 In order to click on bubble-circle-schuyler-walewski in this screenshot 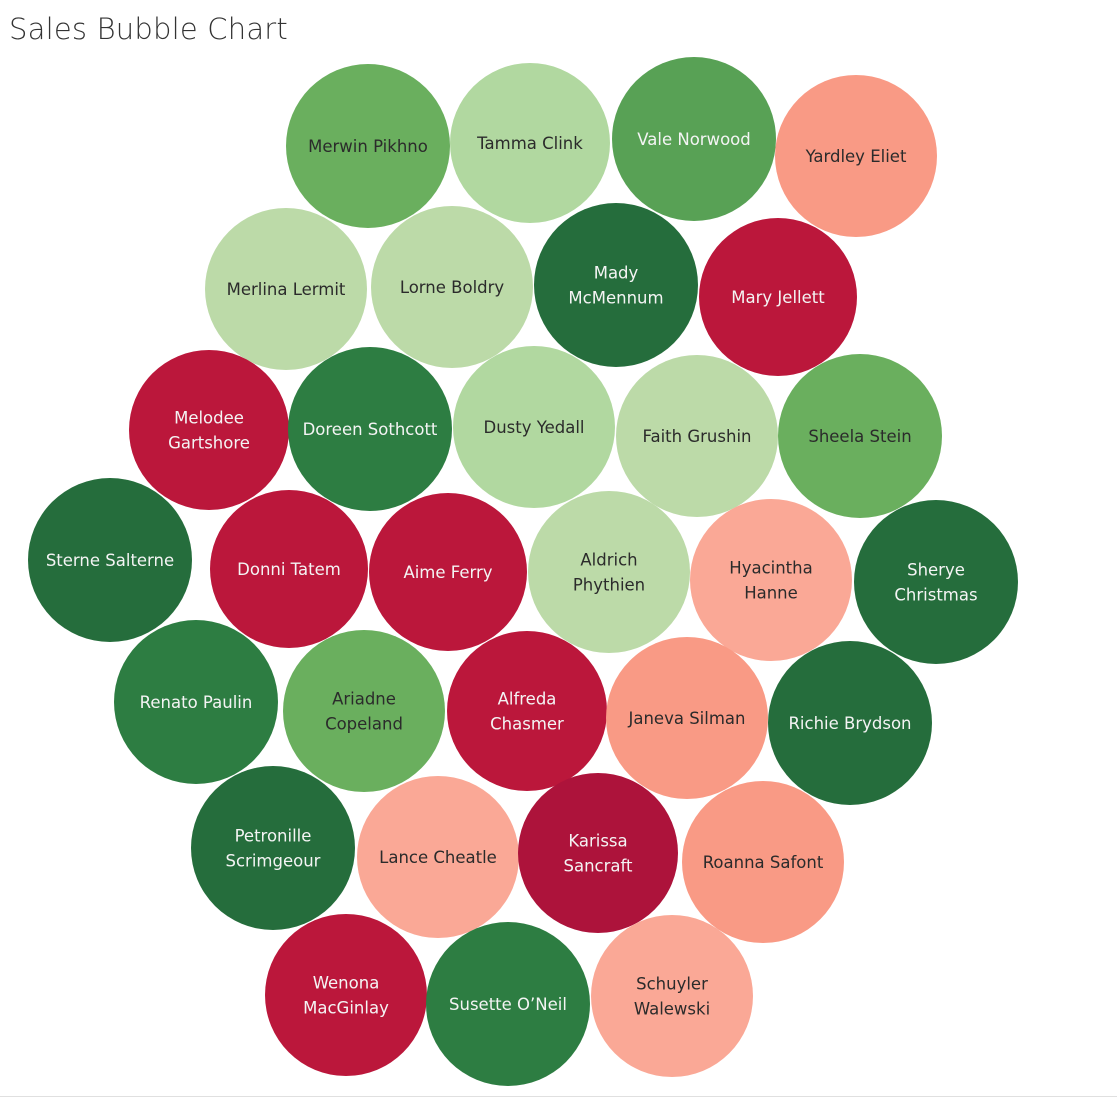, I will do `click(672, 996)`.